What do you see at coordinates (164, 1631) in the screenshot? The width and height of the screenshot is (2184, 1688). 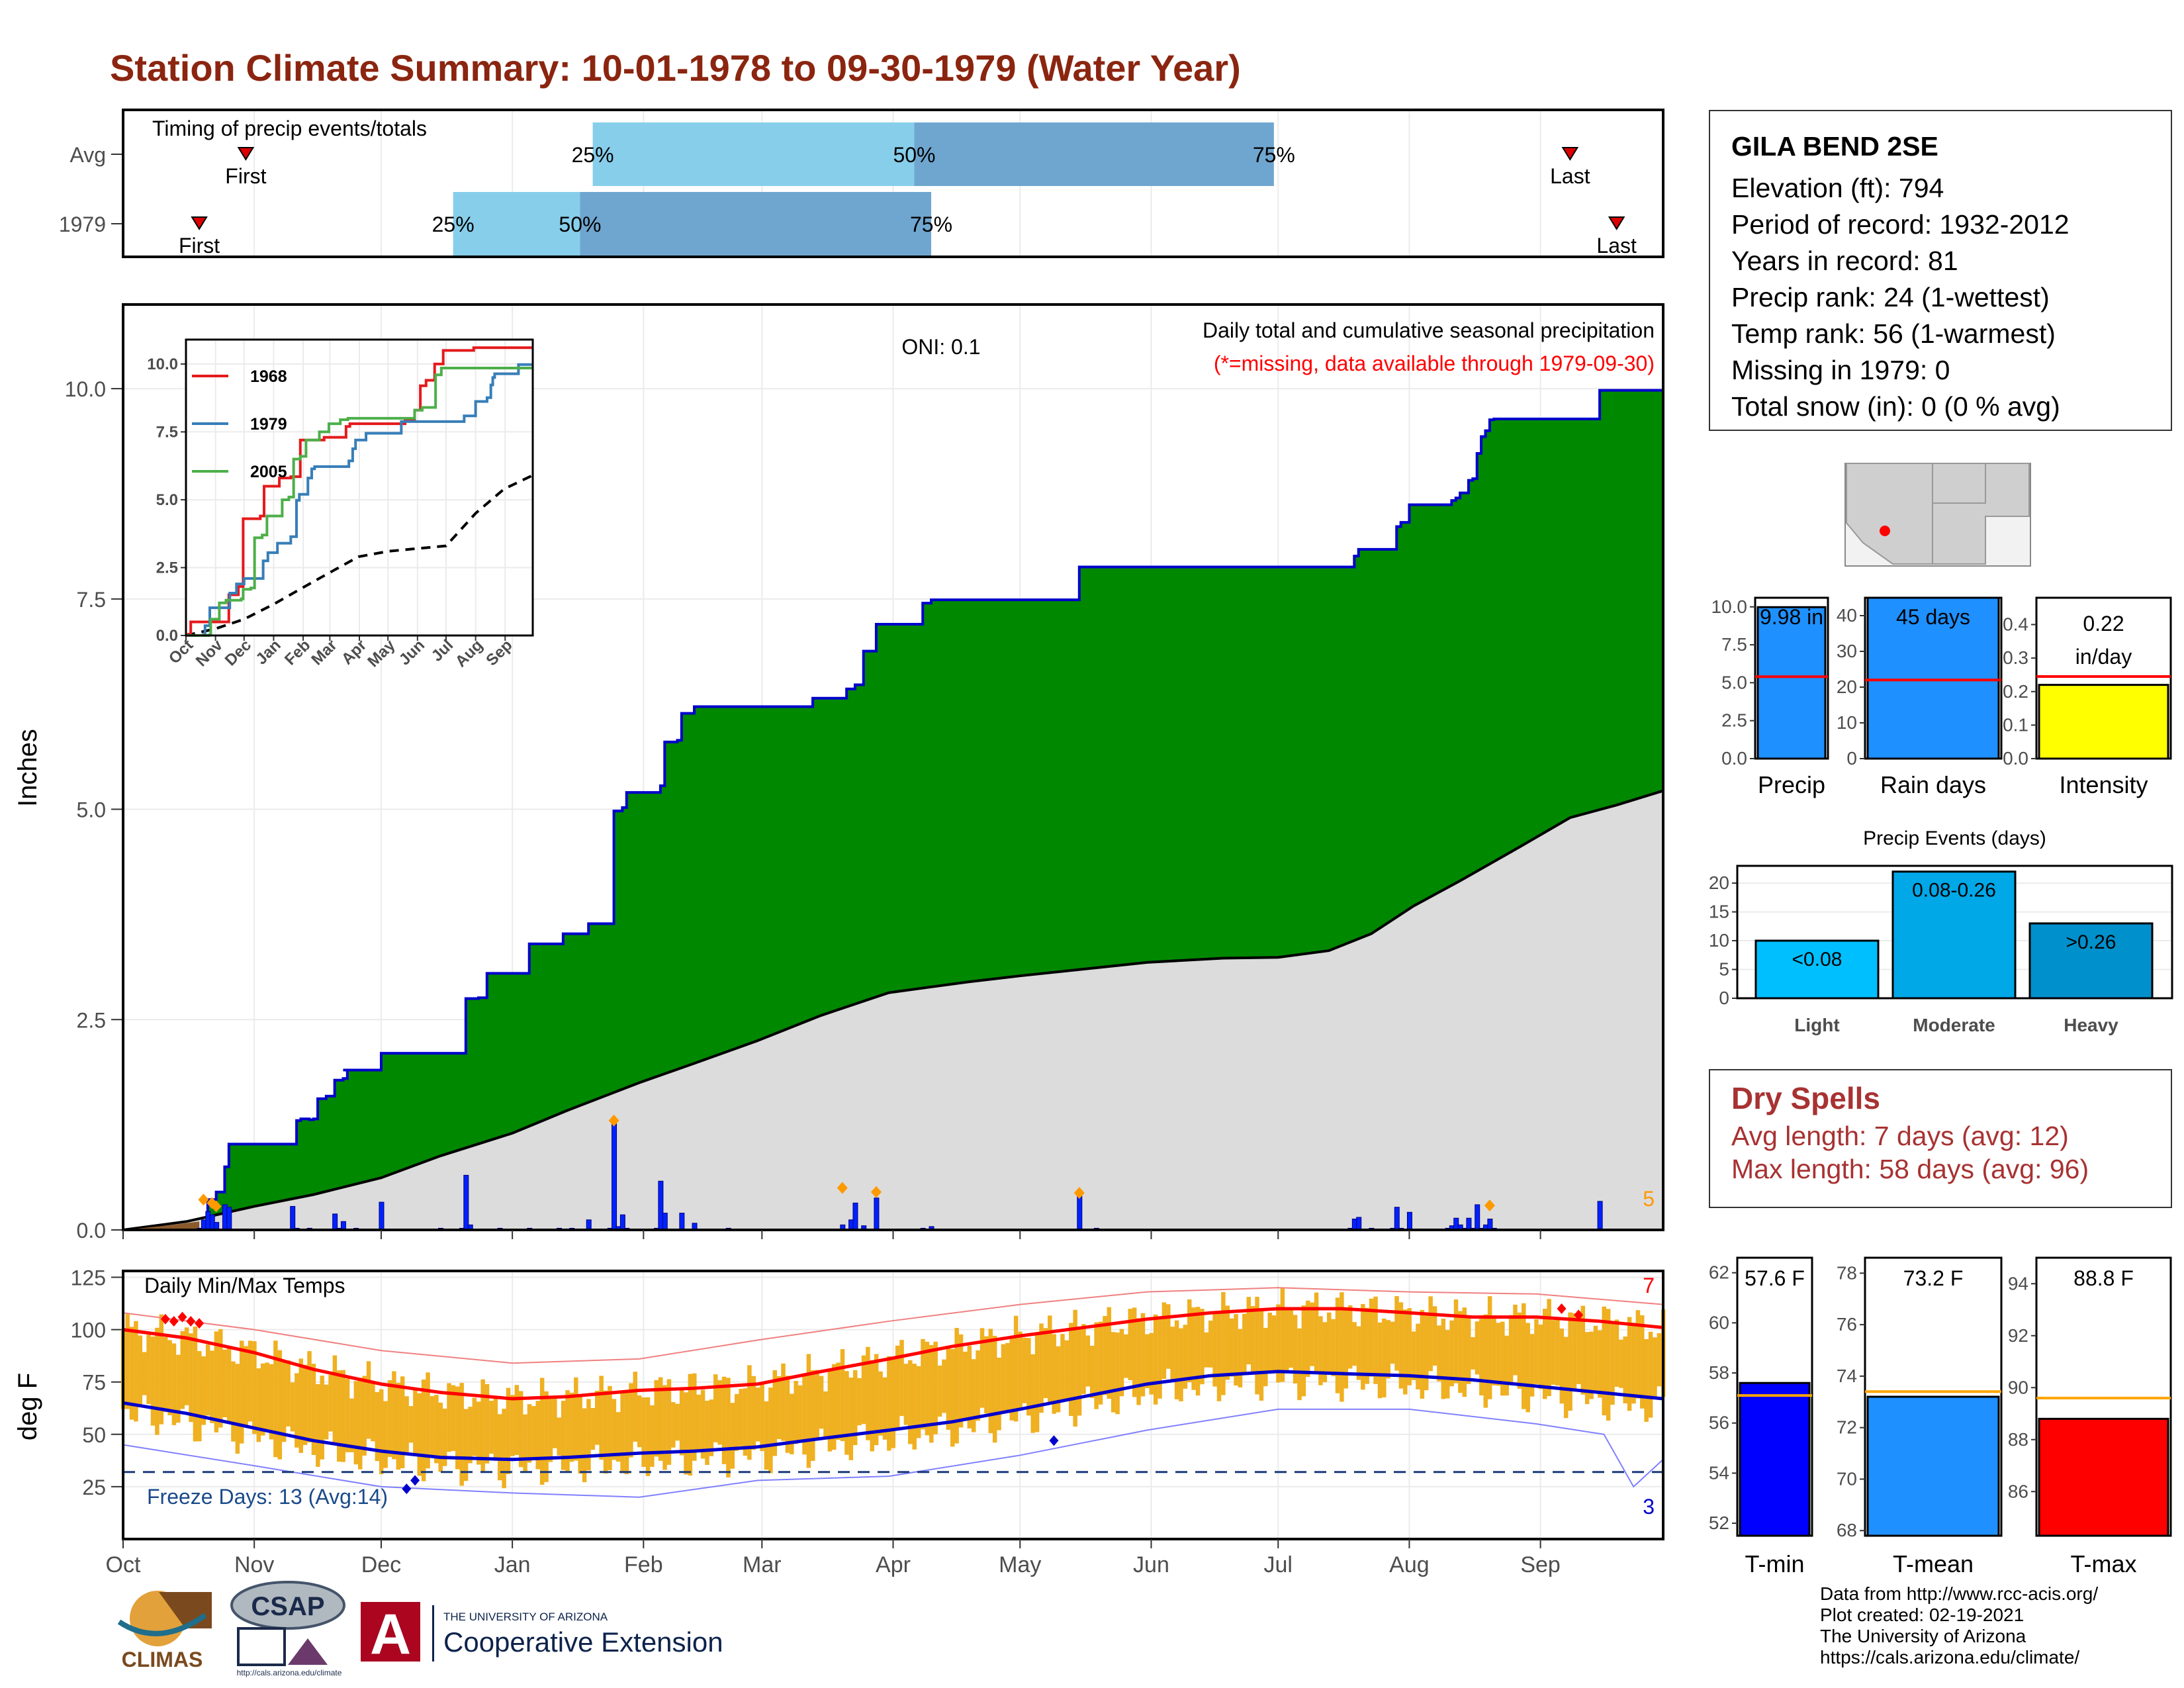 I see `climas-logo-icon: CLIMAS` at bounding box center [164, 1631].